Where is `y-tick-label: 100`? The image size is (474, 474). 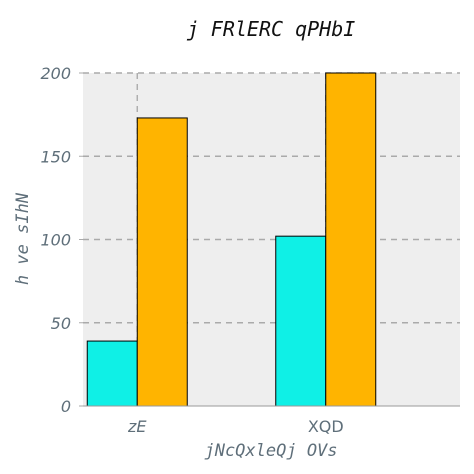
y-tick-label: 100 is located at coordinates (55, 240).